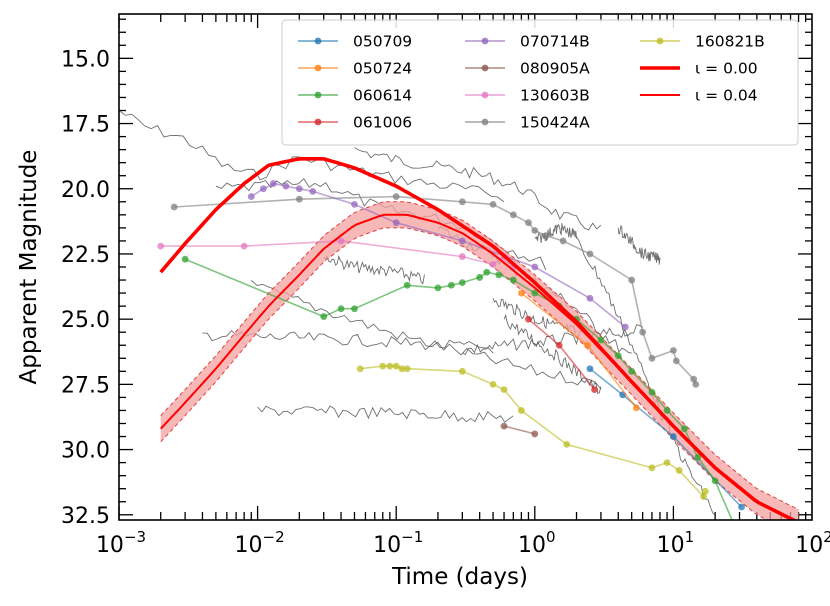  I want to click on y-tick-label: 22.5, so click(85, 255).